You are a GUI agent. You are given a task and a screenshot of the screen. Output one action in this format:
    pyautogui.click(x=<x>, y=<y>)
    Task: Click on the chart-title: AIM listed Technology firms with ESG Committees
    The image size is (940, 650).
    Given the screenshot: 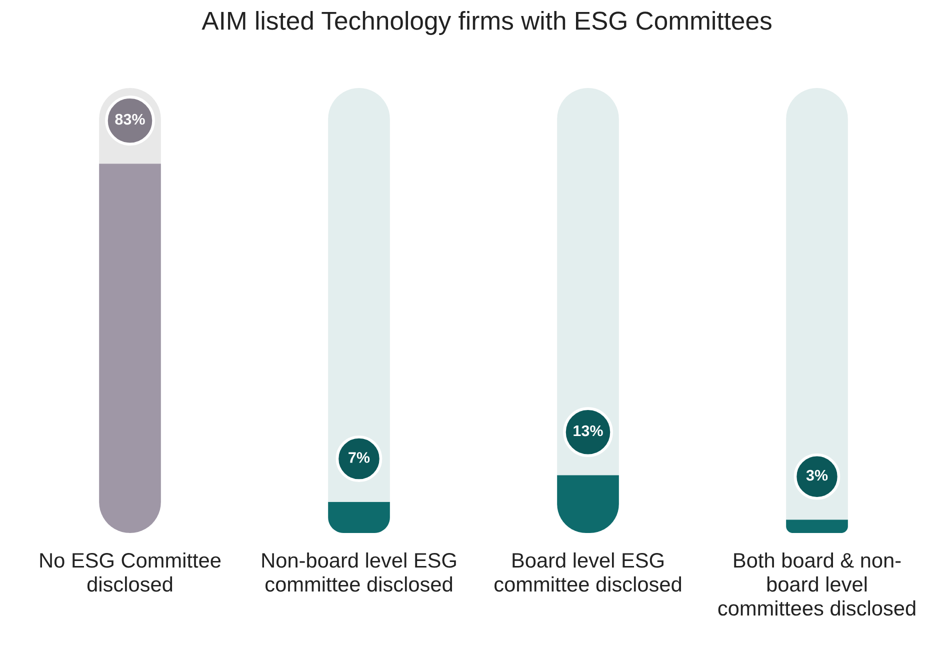 What is the action you would take?
    pyautogui.click(x=487, y=23)
    